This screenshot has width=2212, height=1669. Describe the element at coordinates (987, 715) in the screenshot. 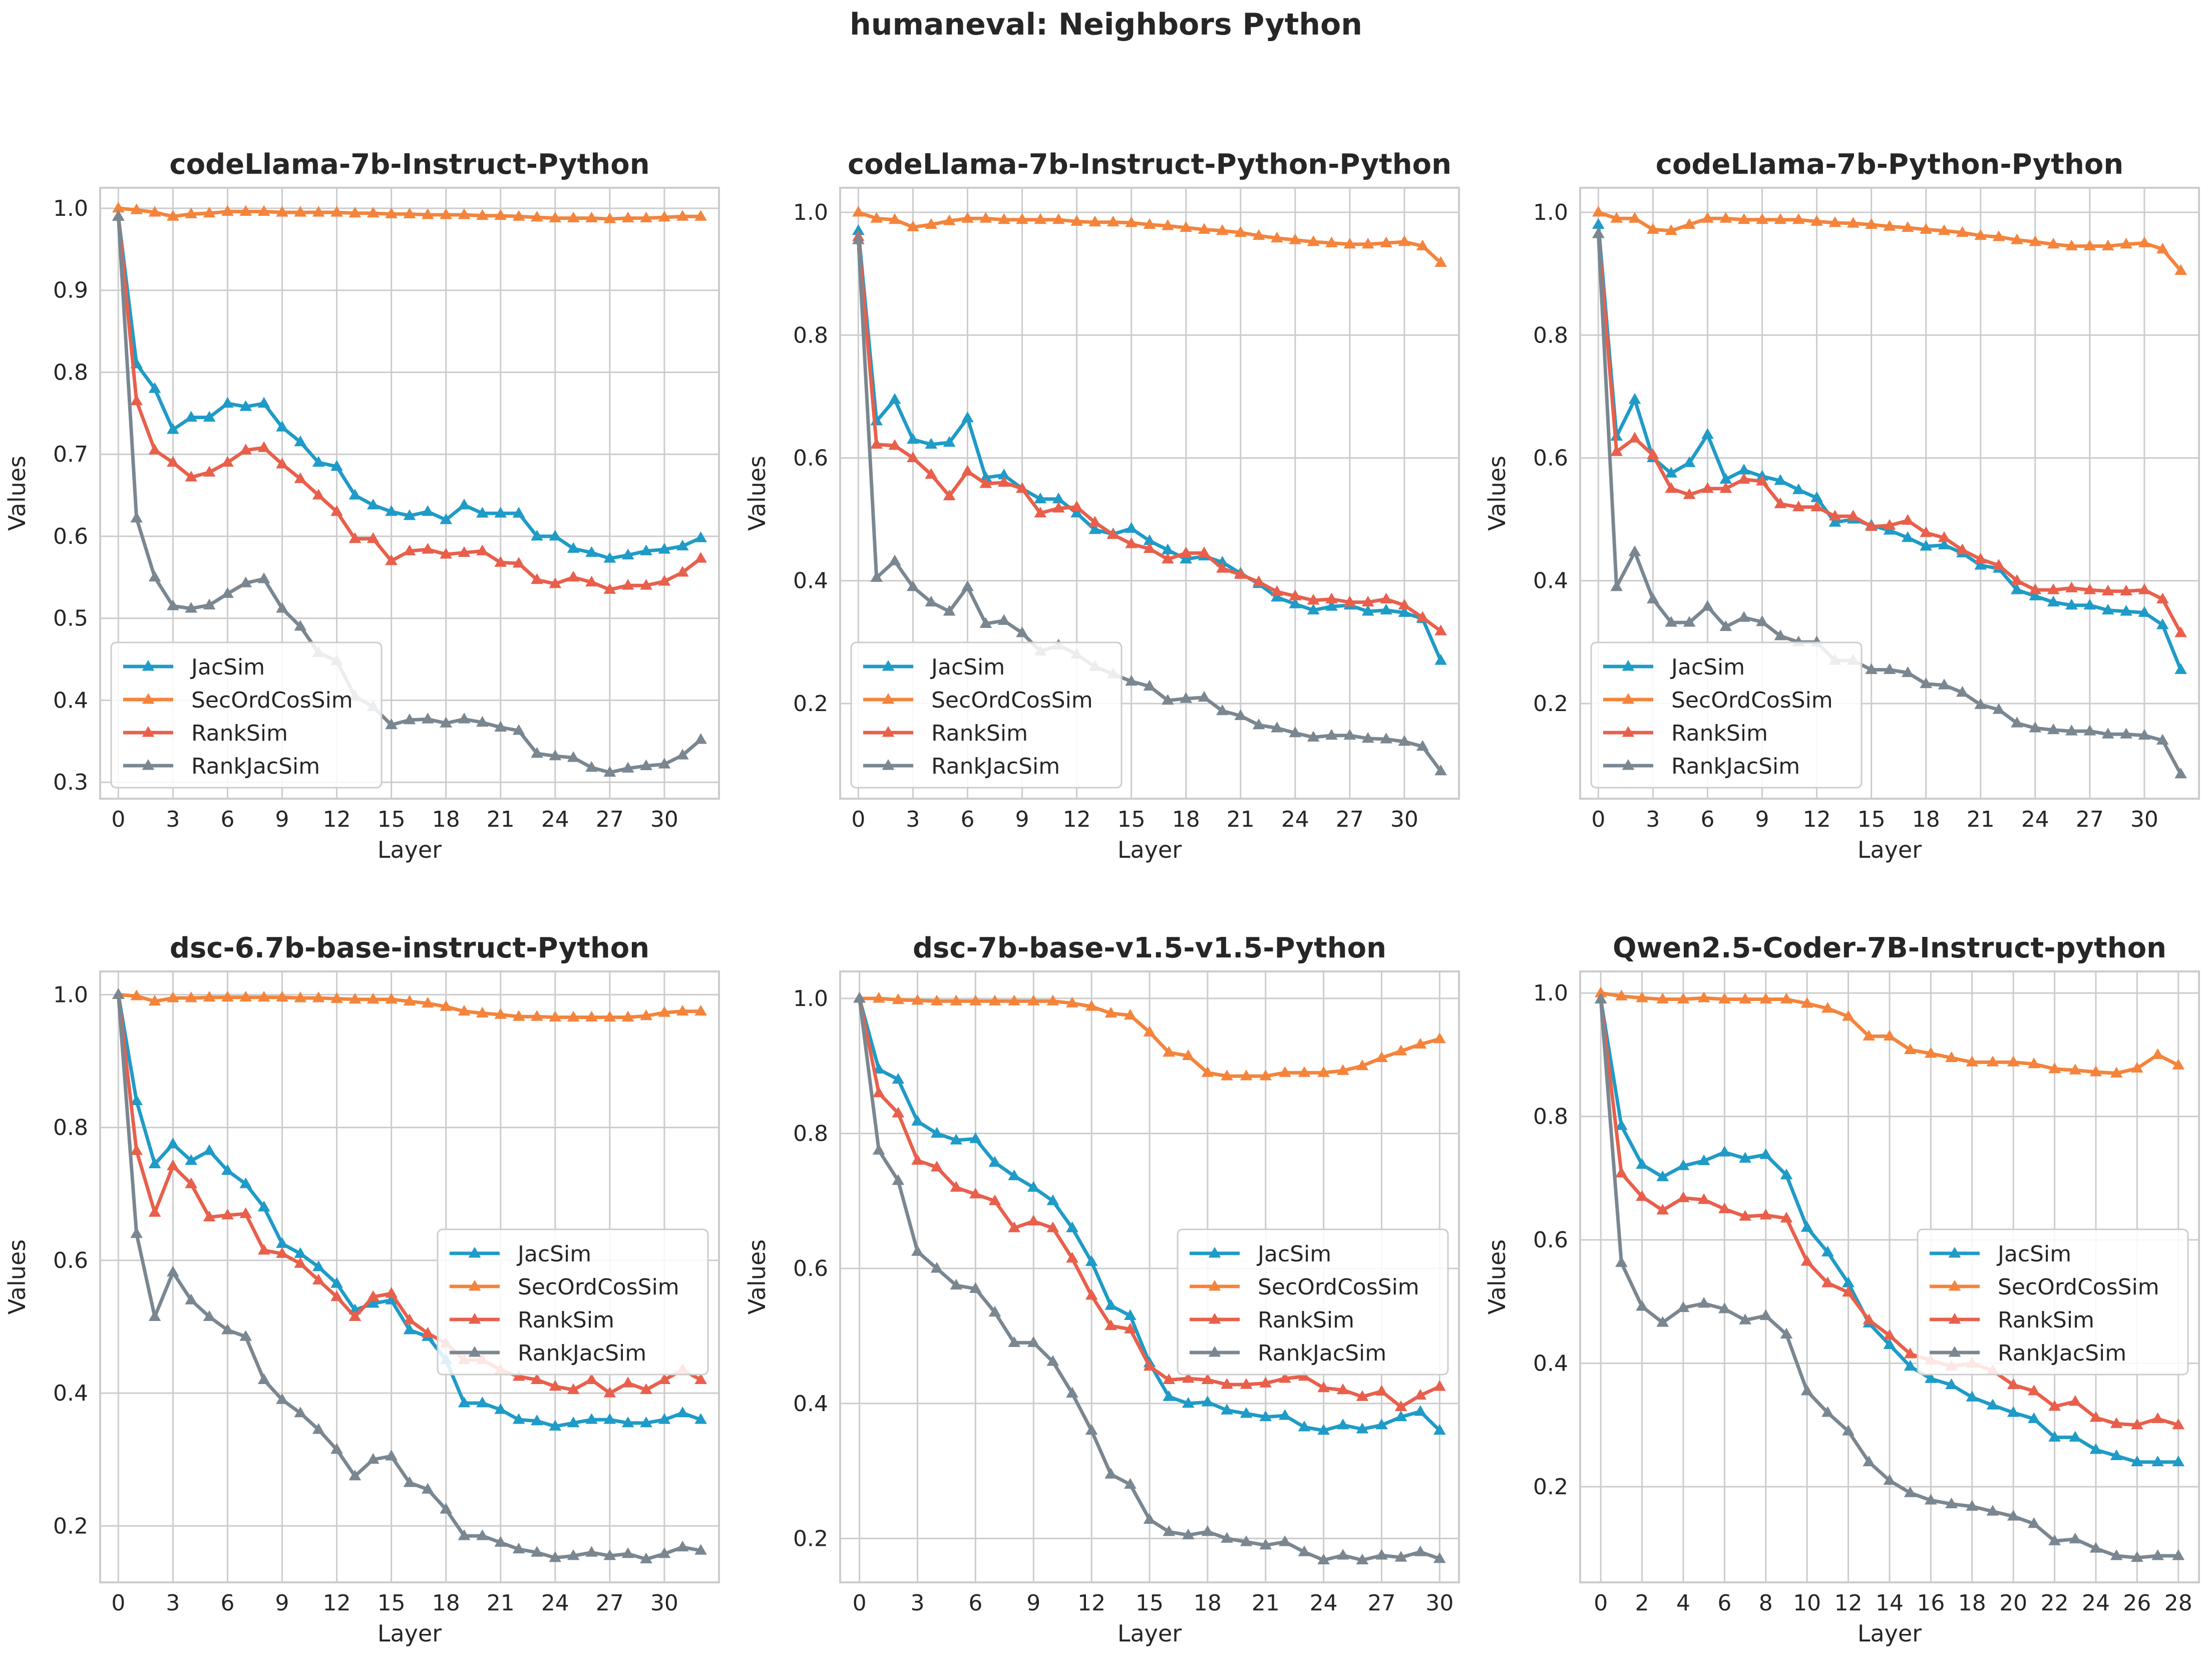

I see `legend: JacSim SecOrdCosSim RankSim RankJacSim` at that location.